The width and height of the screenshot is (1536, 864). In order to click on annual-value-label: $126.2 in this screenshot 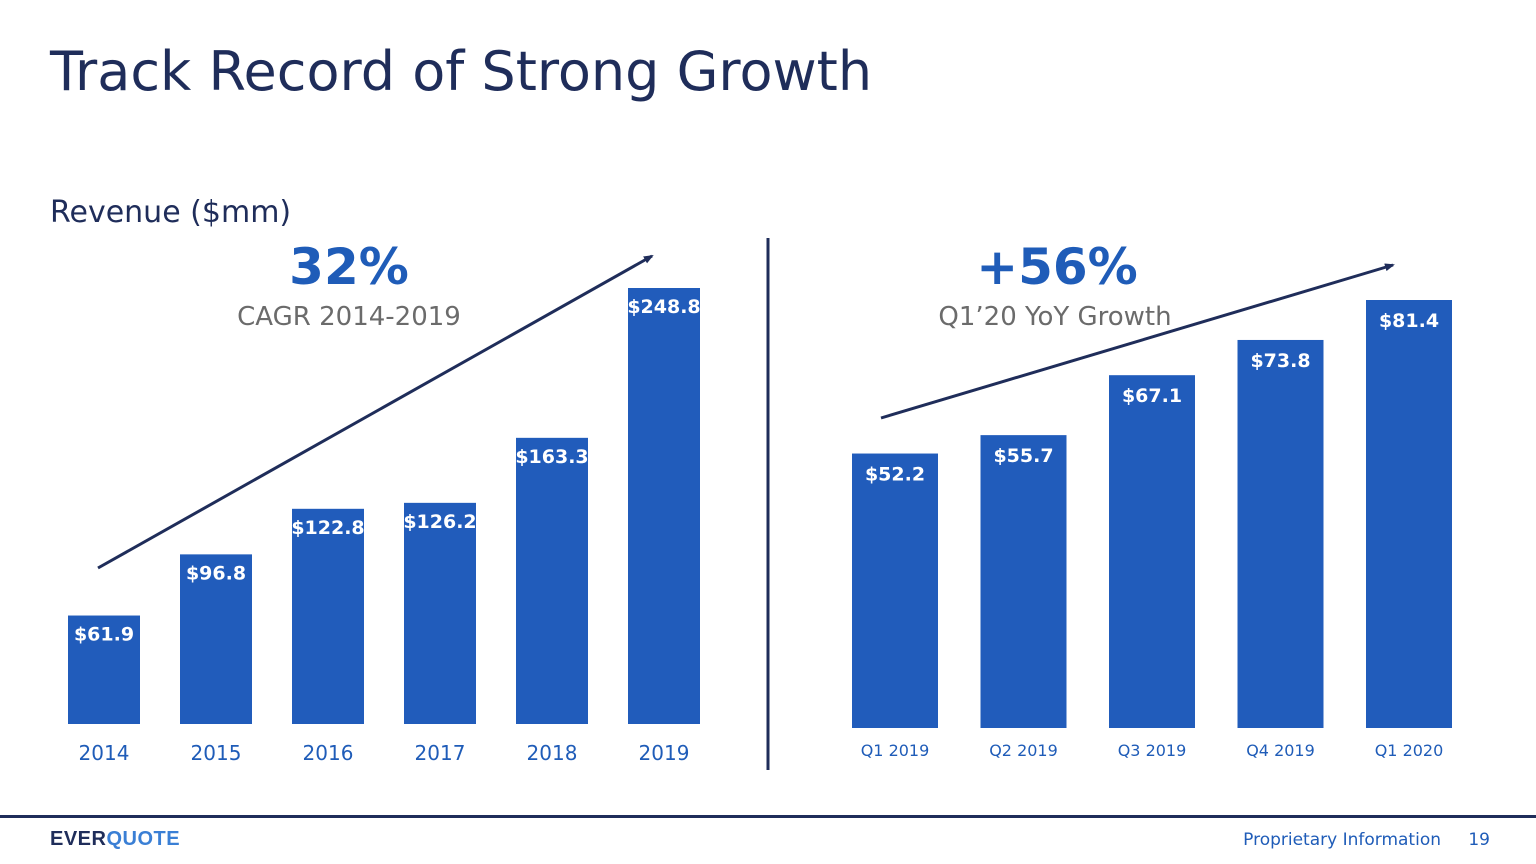, I will do `click(439, 522)`.